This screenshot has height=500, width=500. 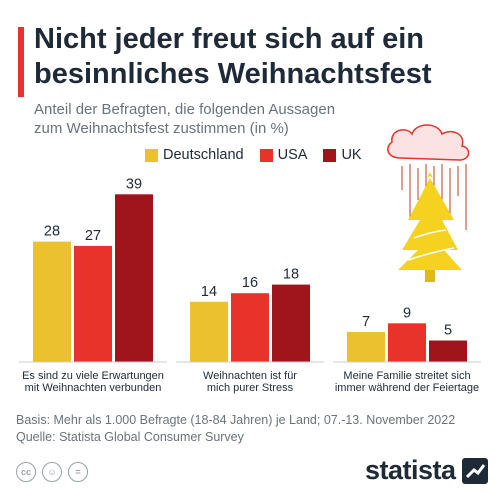 I want to click on legend-item-uk: UK, so click(x=342, y=155).